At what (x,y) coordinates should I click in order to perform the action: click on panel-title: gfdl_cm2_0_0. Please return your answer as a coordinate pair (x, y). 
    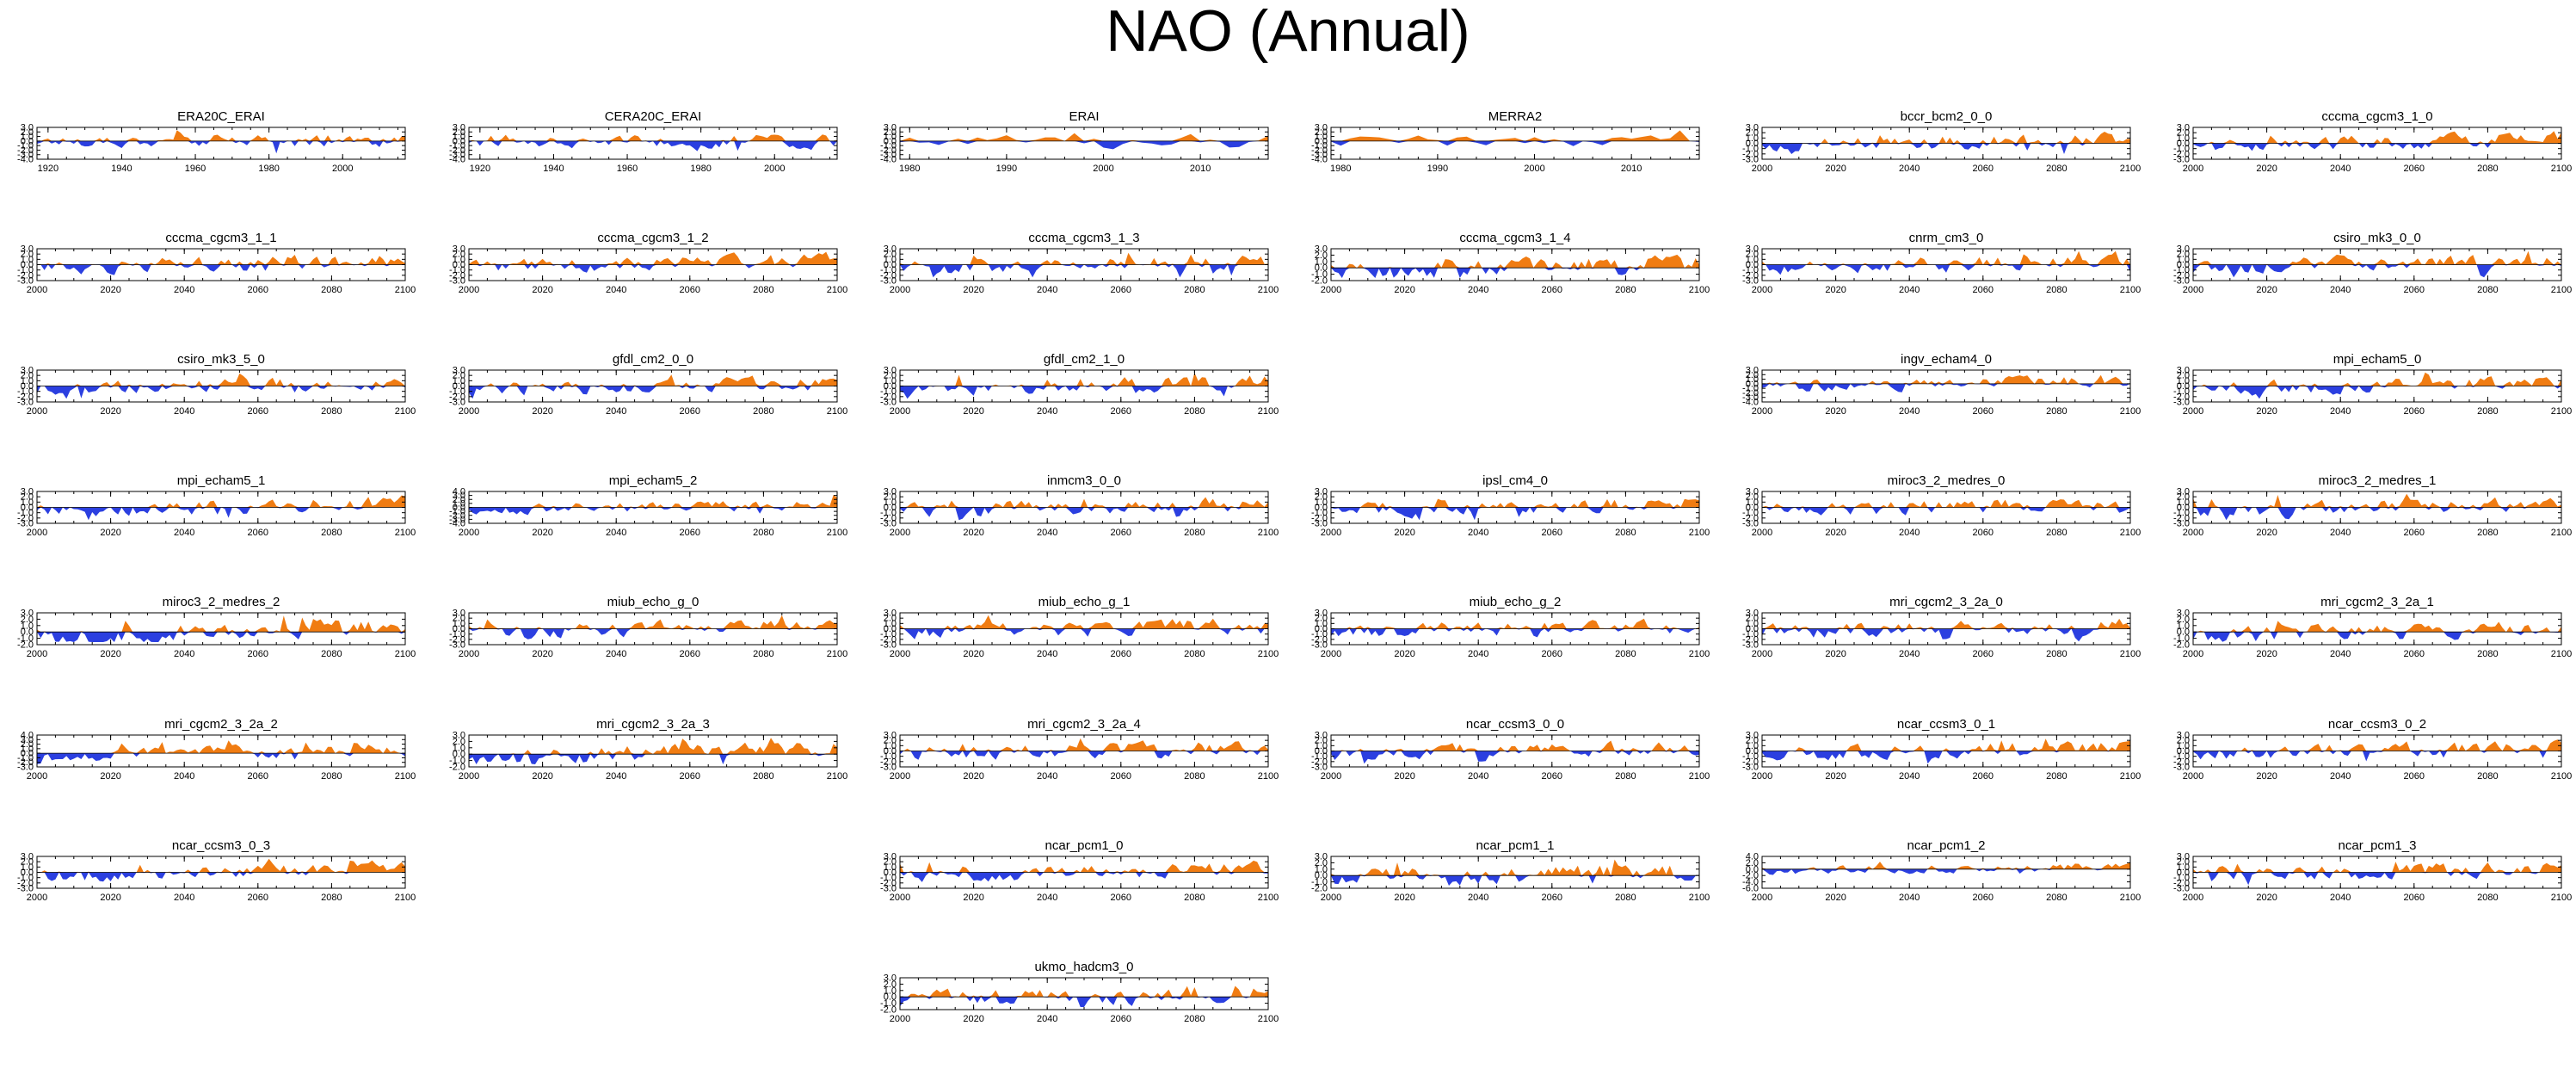
    Looking at the image, I should click on (653, 359).